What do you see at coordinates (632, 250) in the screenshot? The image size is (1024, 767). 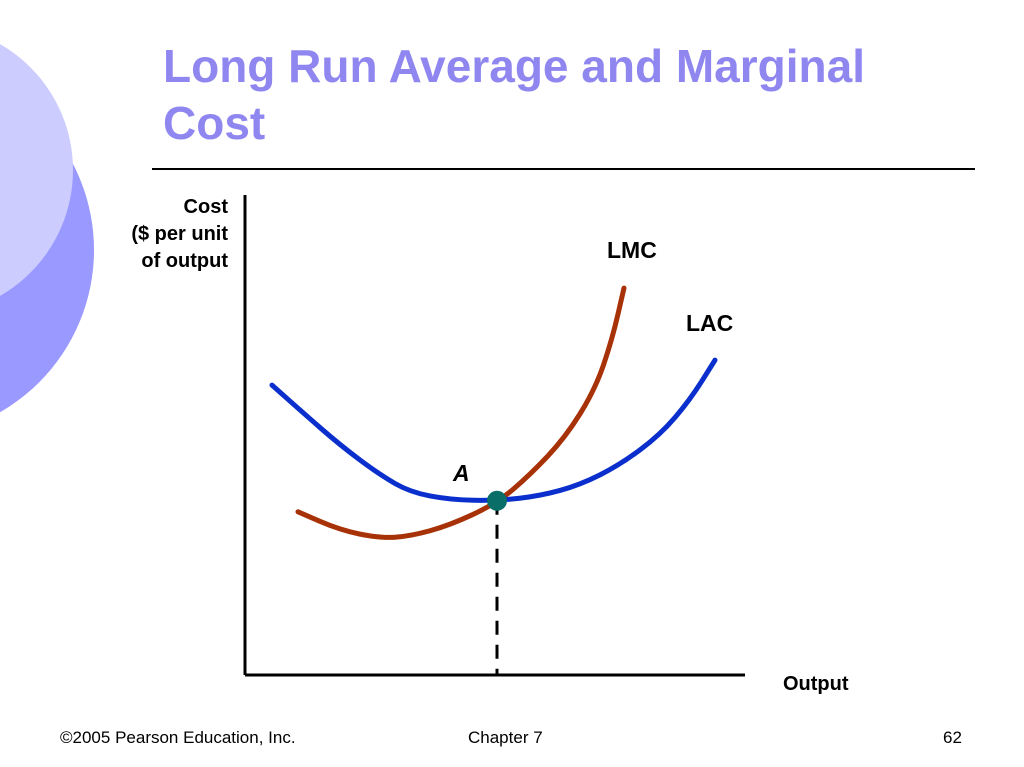 I see `lmc-label: LMC` at bounding box center [632, 250].